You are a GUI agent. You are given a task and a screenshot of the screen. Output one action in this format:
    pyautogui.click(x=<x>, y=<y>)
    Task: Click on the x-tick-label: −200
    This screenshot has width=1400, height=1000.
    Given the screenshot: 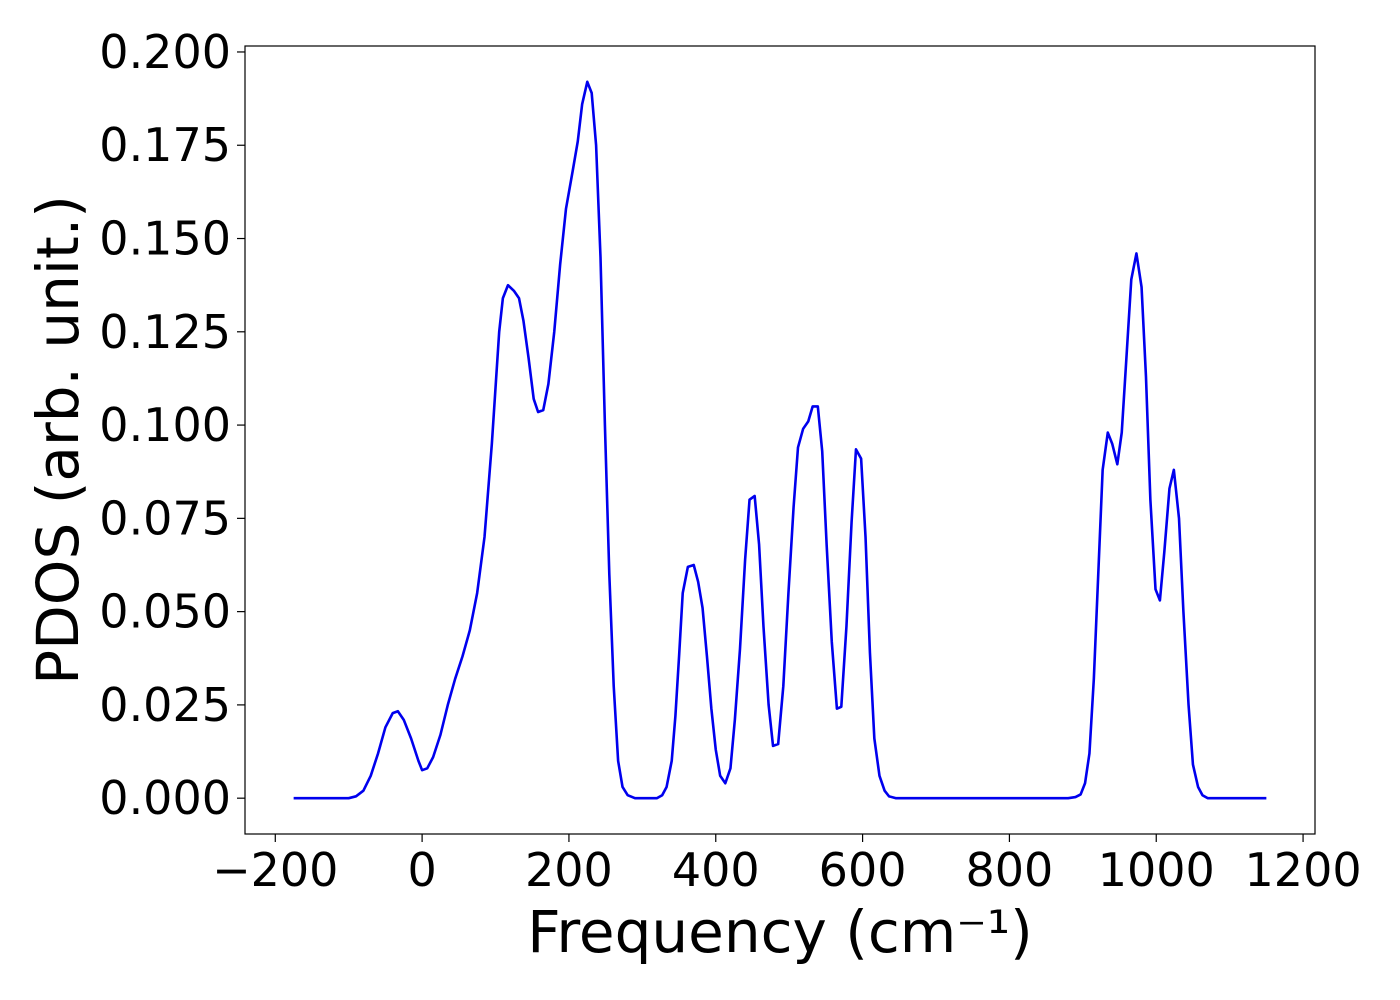 What is the action you would take?
    pyautogui.click(x=275, y=870)
    